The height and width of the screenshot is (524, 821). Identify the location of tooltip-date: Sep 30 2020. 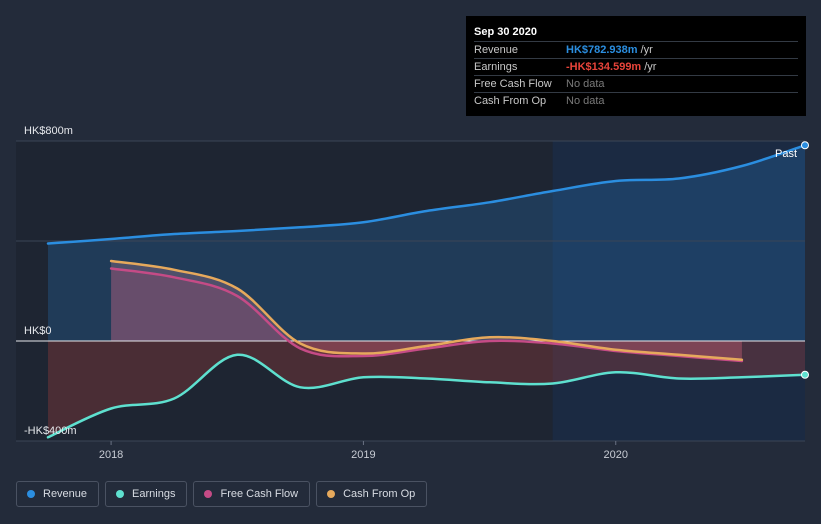
(636, 33).